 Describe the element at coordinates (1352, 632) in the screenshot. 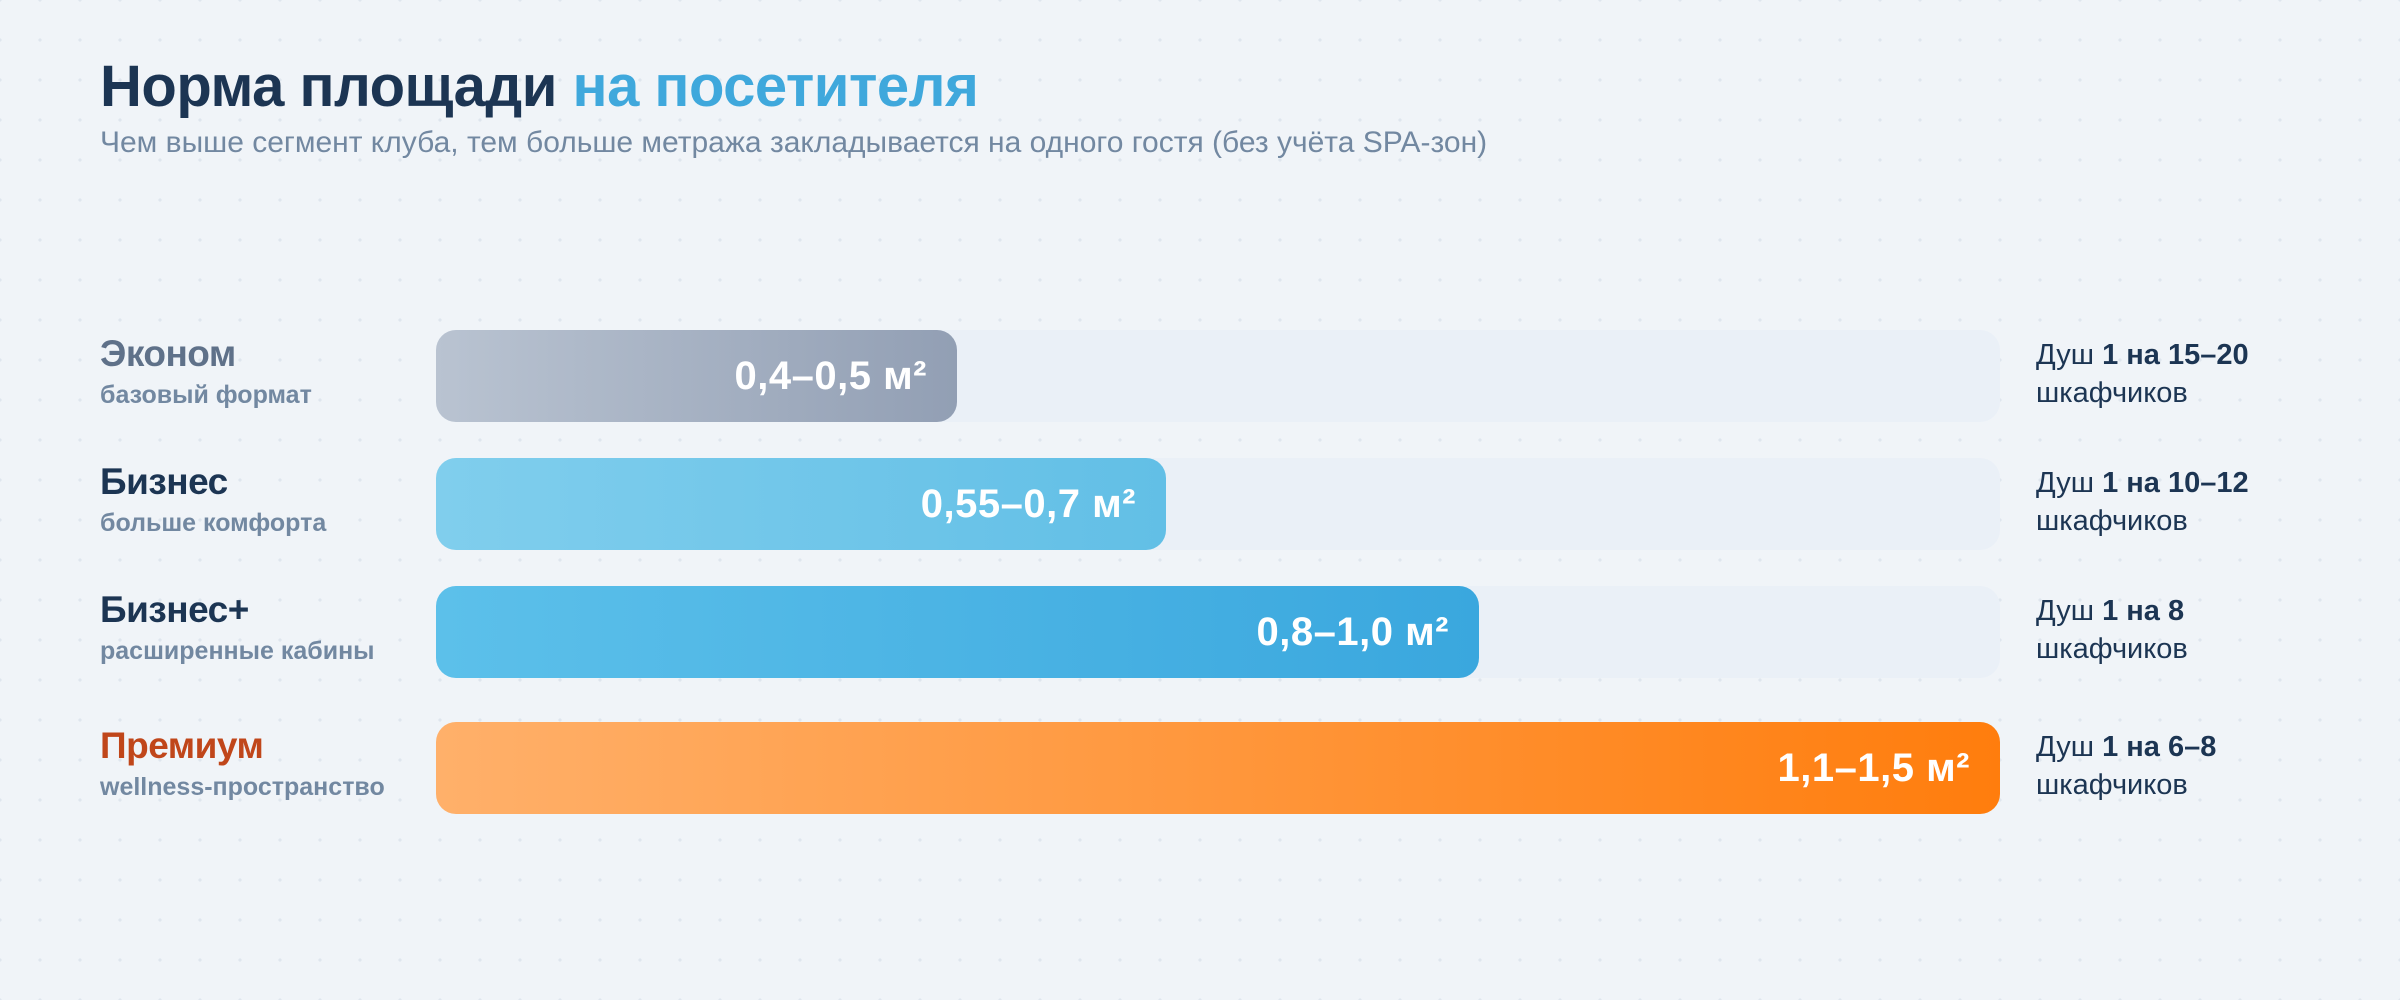

I see `bar-value-label: 0,8–1,0 м²` at that location.